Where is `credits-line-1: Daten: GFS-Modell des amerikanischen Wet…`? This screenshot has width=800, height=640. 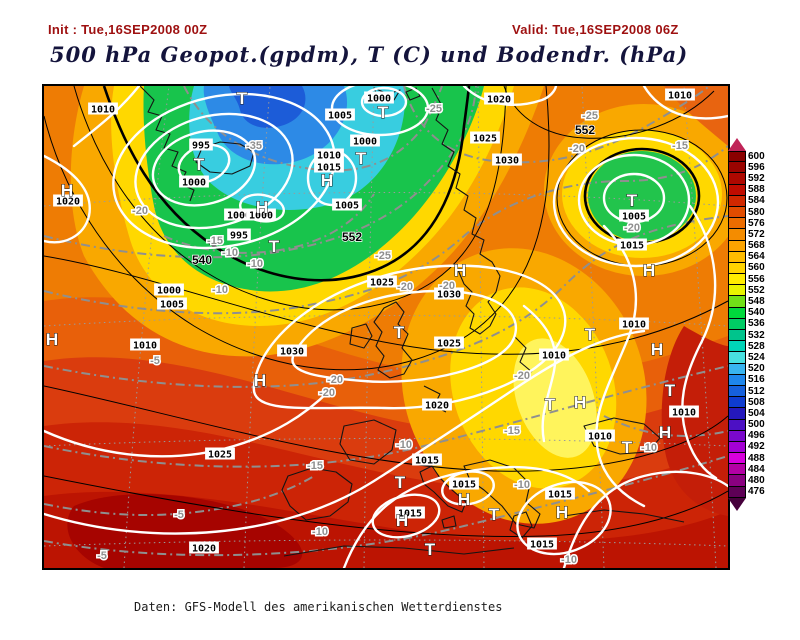
credits-line-1: Daten: GFS-Modell des amerikanischen Wet… is located at coordinates (318, 607).